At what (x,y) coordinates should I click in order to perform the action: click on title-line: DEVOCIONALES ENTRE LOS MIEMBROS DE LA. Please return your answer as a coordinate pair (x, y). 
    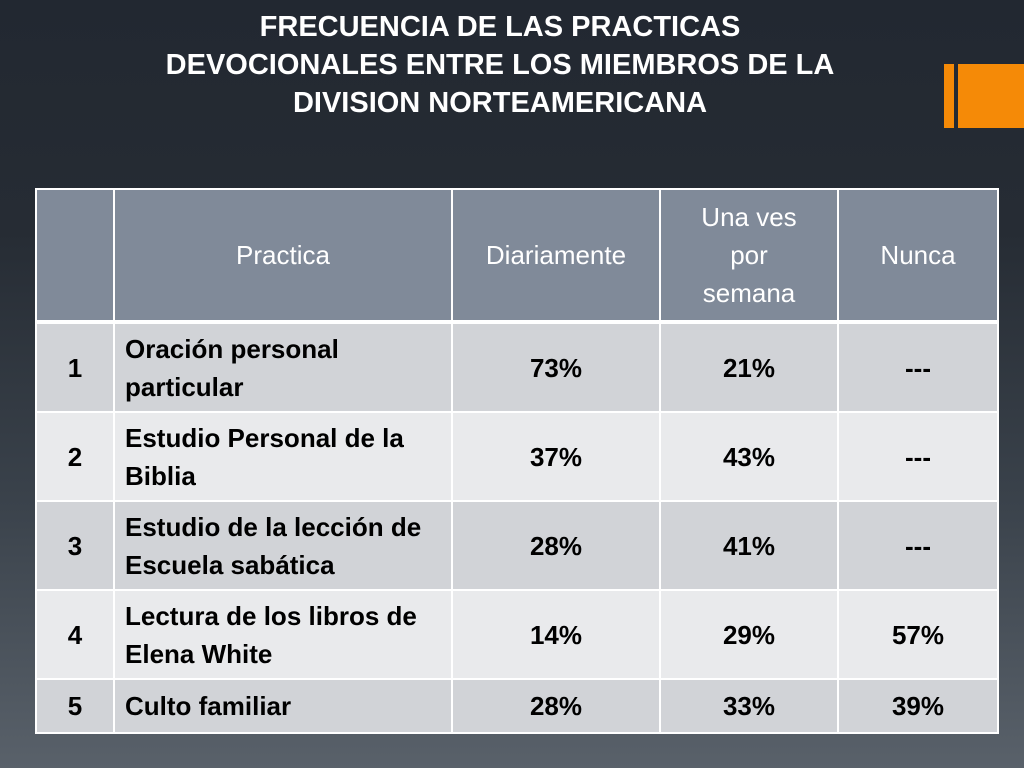
    Looking at the image, I should click on (500, 65).